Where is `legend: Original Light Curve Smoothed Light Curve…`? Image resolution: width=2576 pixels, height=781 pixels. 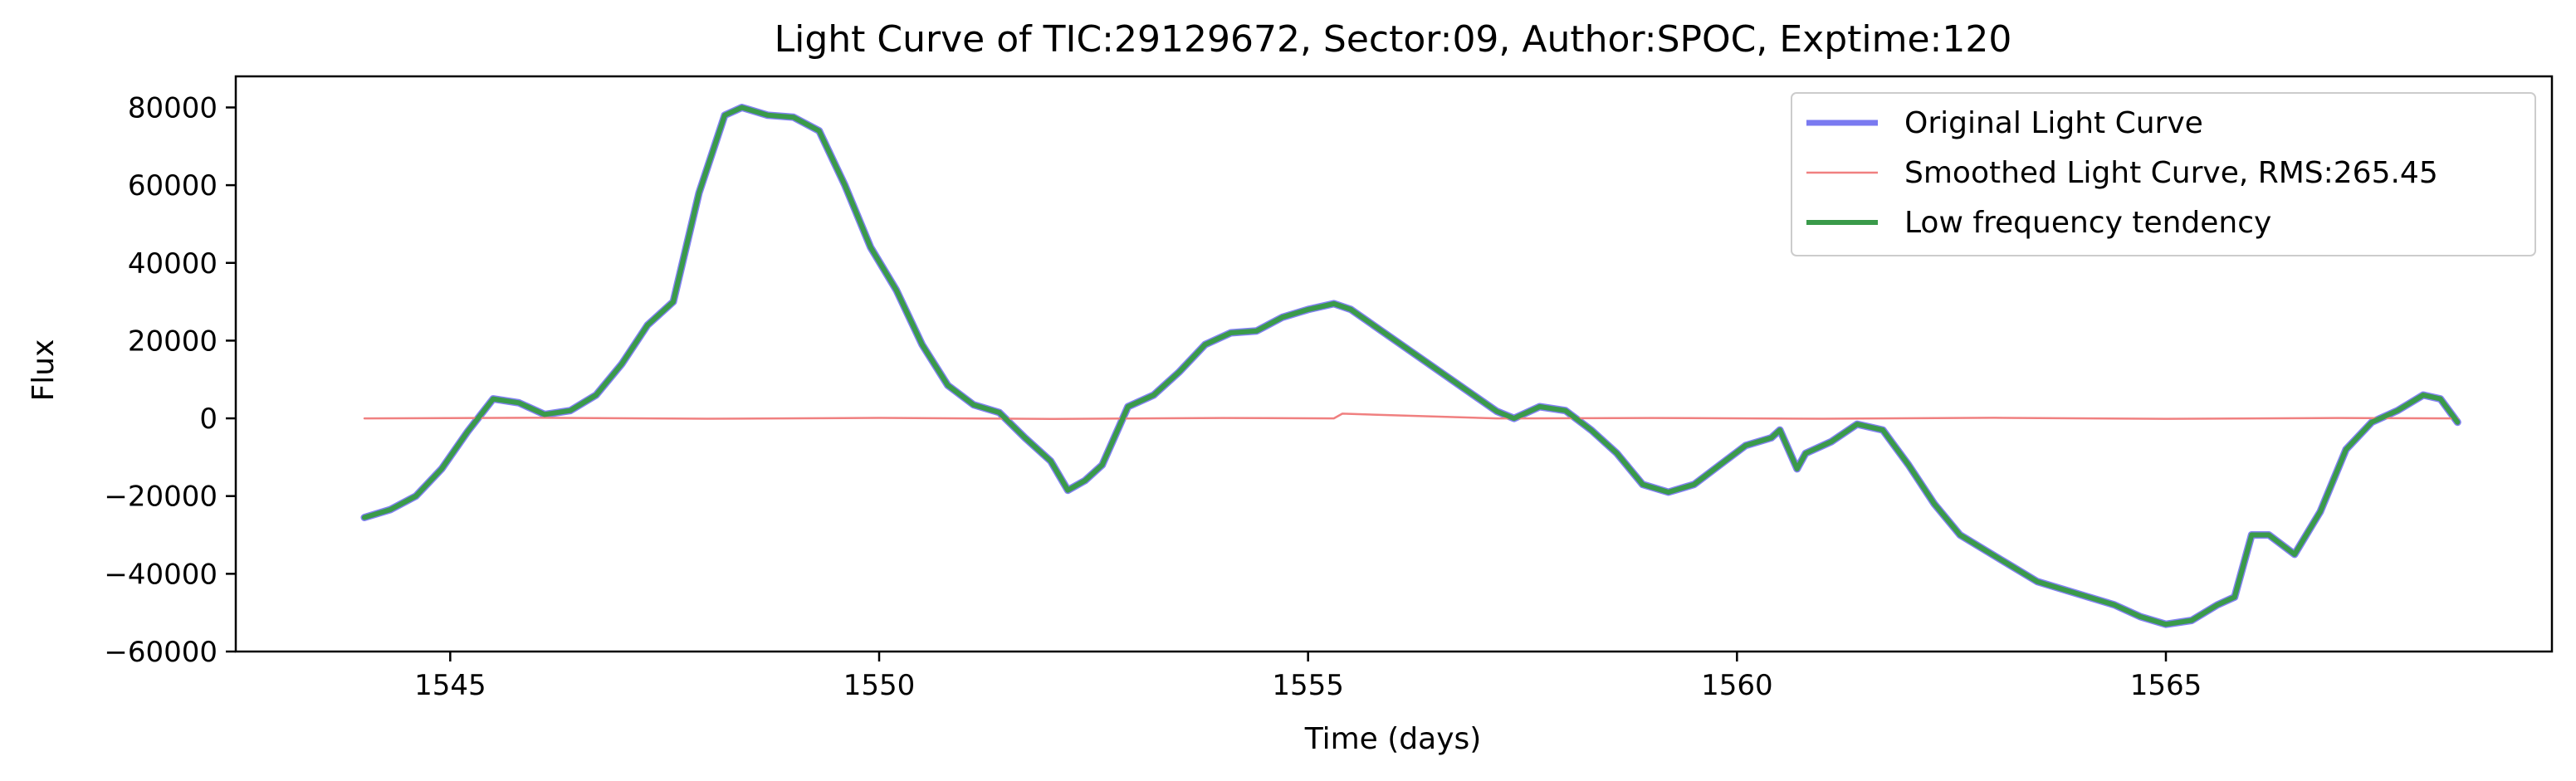
legend: Original Light Curve Smoothed Light Curve… is located at coordinates (2163, 174).